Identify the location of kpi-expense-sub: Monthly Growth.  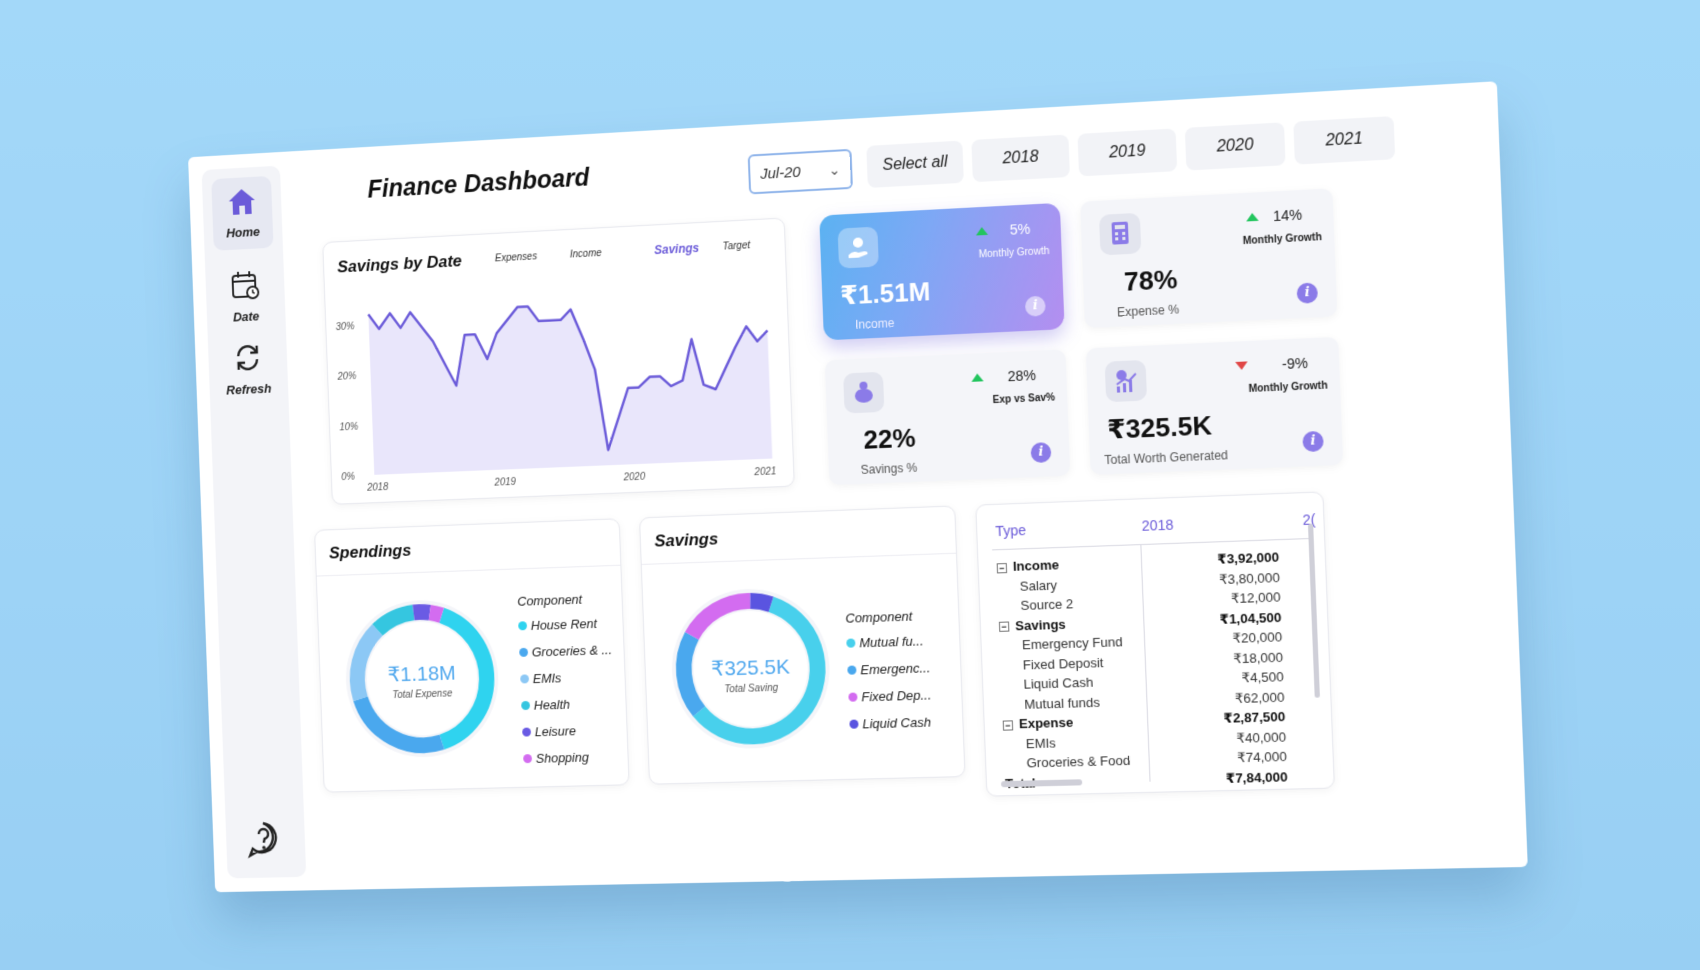
(1282, 239).